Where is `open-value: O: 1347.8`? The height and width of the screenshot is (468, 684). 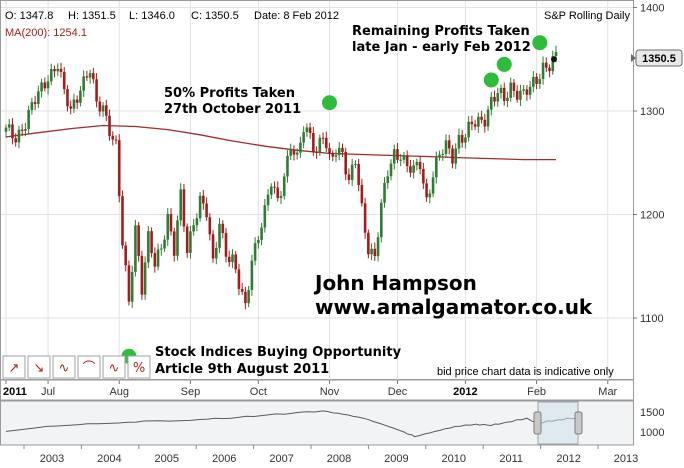
open-value: O: 1347.8 is located at coordinates (29, 16).